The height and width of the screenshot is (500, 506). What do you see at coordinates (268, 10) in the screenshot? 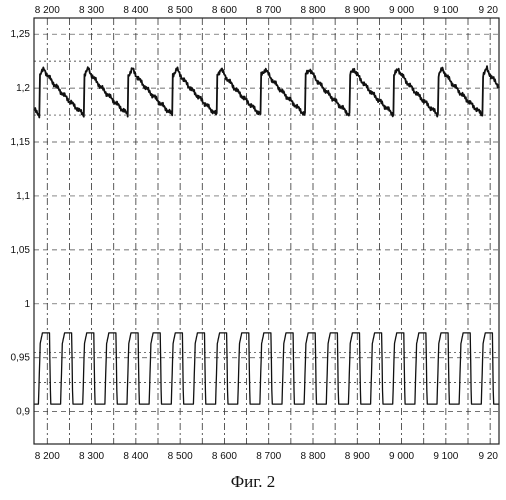
I see `x-tick-label-top: 8 700` at bounding box center [268, 10].